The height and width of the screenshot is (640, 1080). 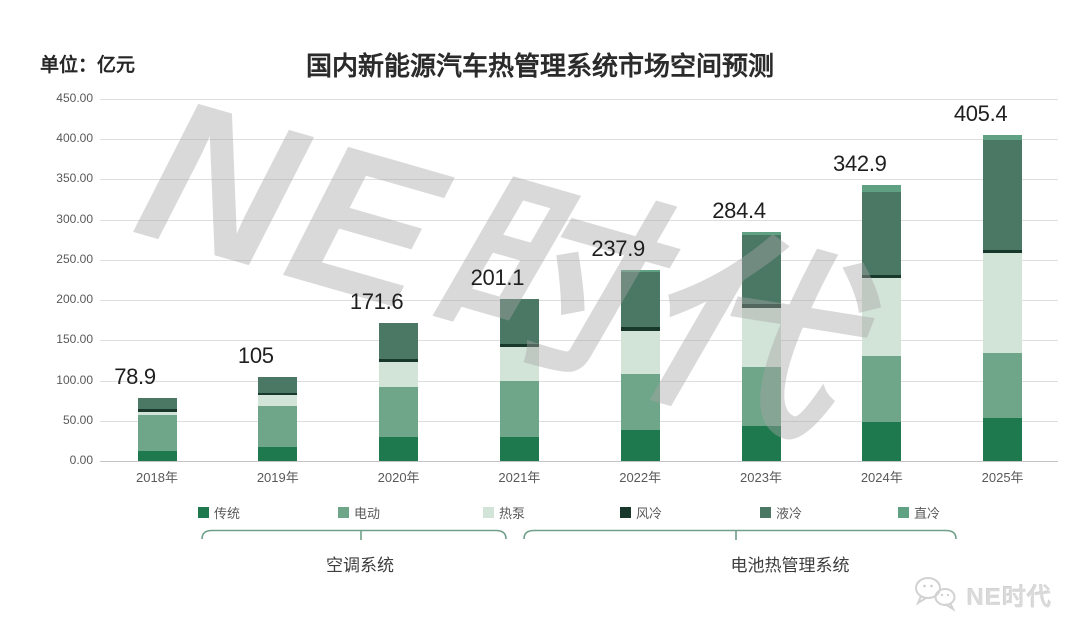 I want to click on legend-label-热泵: 热泵, so click(x=512, y=513).